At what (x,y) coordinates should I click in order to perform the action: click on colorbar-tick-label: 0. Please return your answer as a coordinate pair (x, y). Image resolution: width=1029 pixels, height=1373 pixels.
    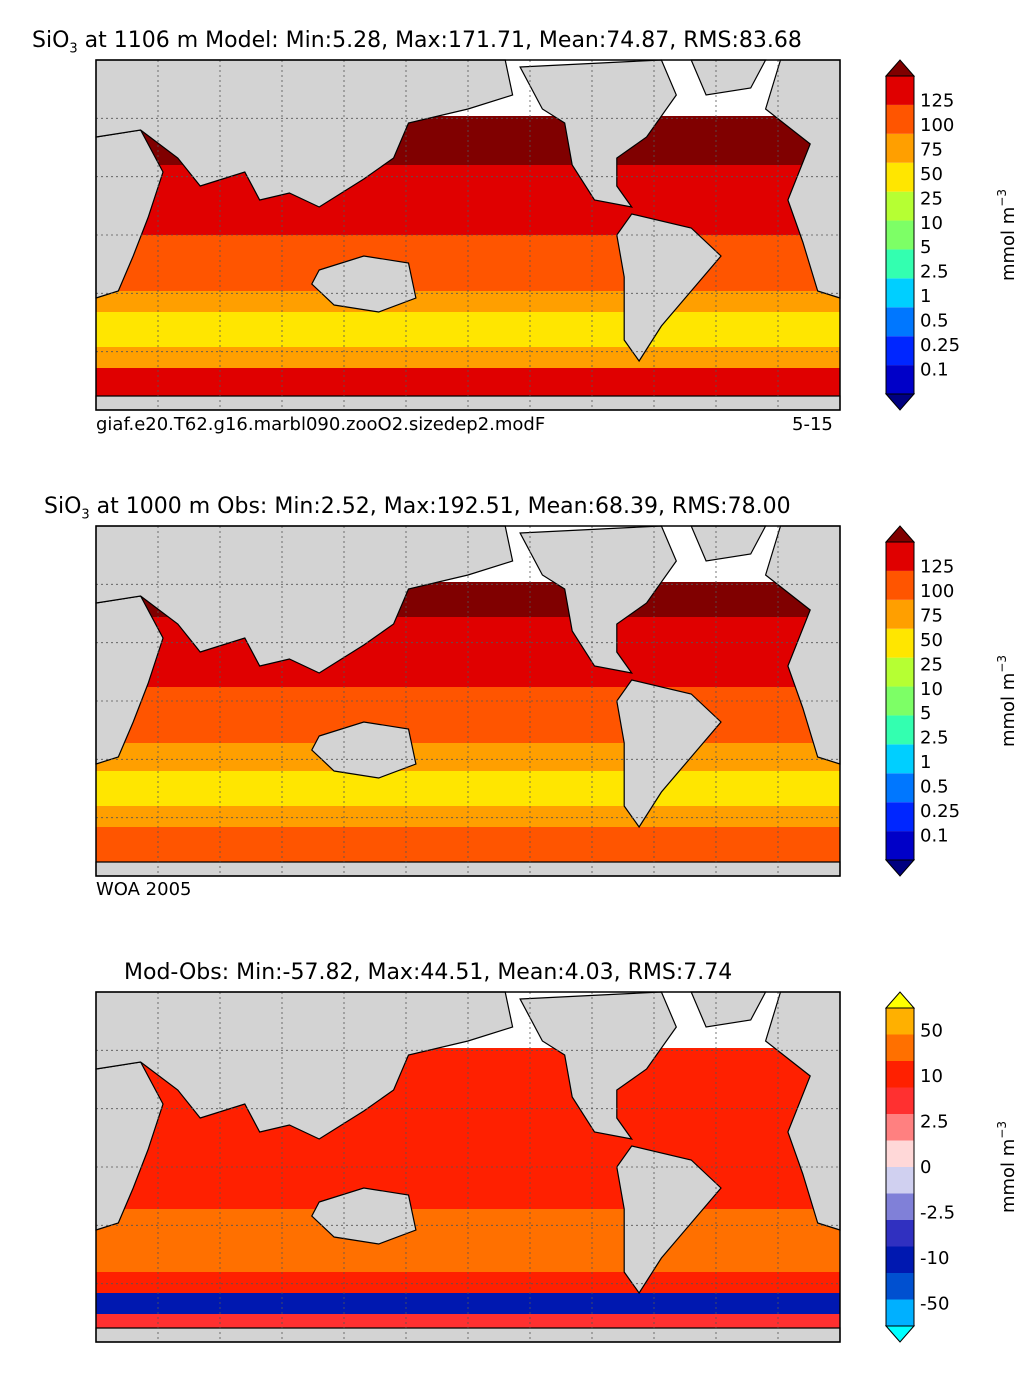
    Looking at the image, I should click on (925, 1167).